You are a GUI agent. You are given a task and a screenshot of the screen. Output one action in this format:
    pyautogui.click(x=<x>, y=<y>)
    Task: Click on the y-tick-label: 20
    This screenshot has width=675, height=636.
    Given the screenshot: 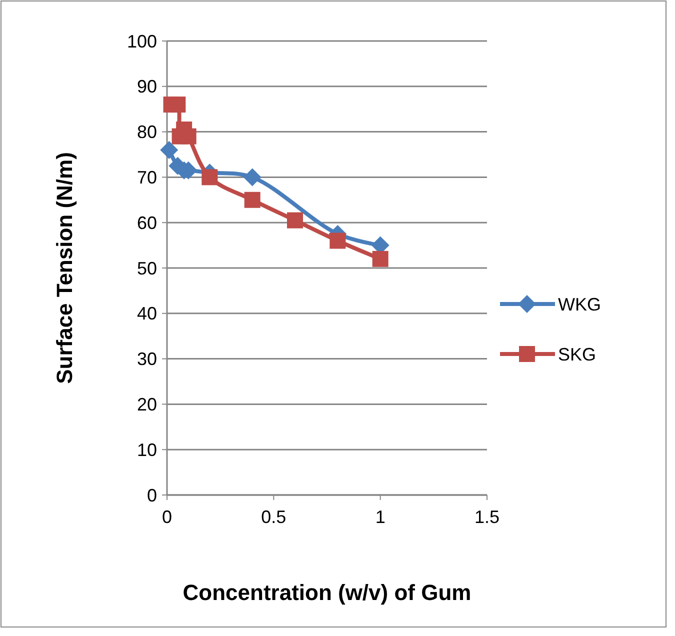 What is the action you would take?
    pyautogui.click(x=146, y=404)
    